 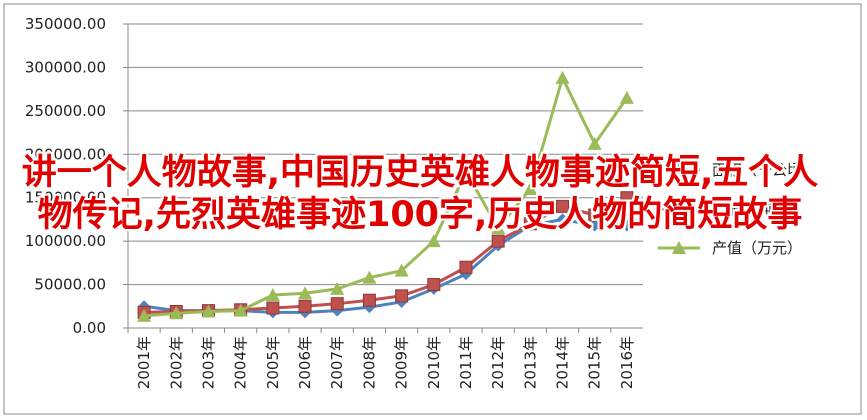 I want to click on x-tick-label: 2003年, so click(x=208, y=362).